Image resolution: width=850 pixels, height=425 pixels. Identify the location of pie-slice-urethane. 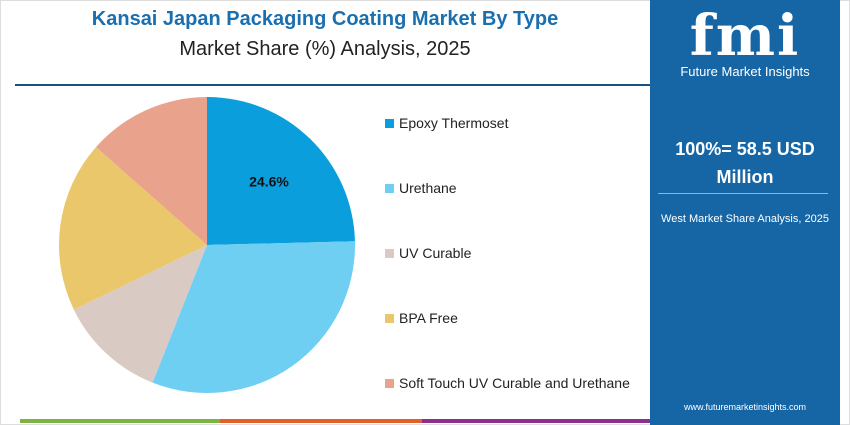
(253, 317).